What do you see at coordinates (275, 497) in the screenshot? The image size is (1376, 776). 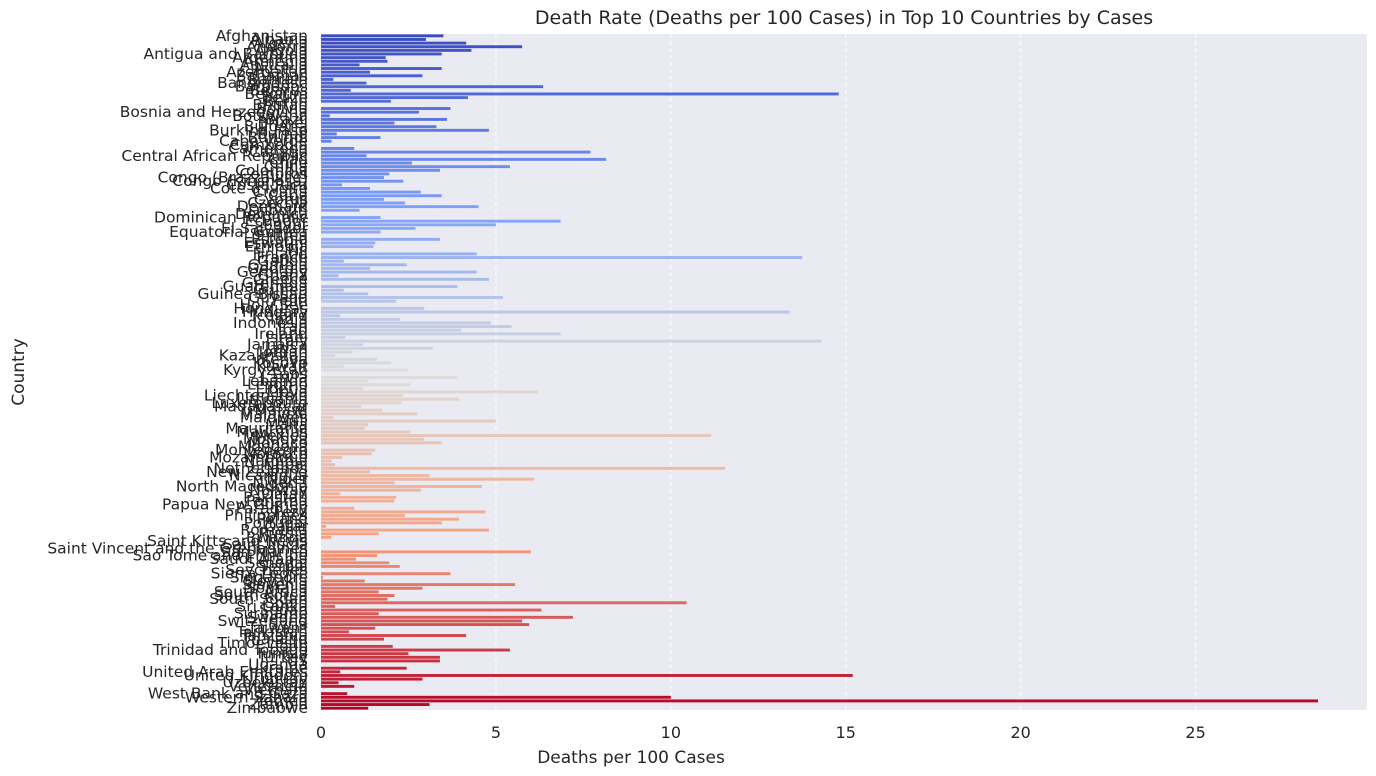 I see `y-tick-label: Pakistan` at bounding box center [275, 497].